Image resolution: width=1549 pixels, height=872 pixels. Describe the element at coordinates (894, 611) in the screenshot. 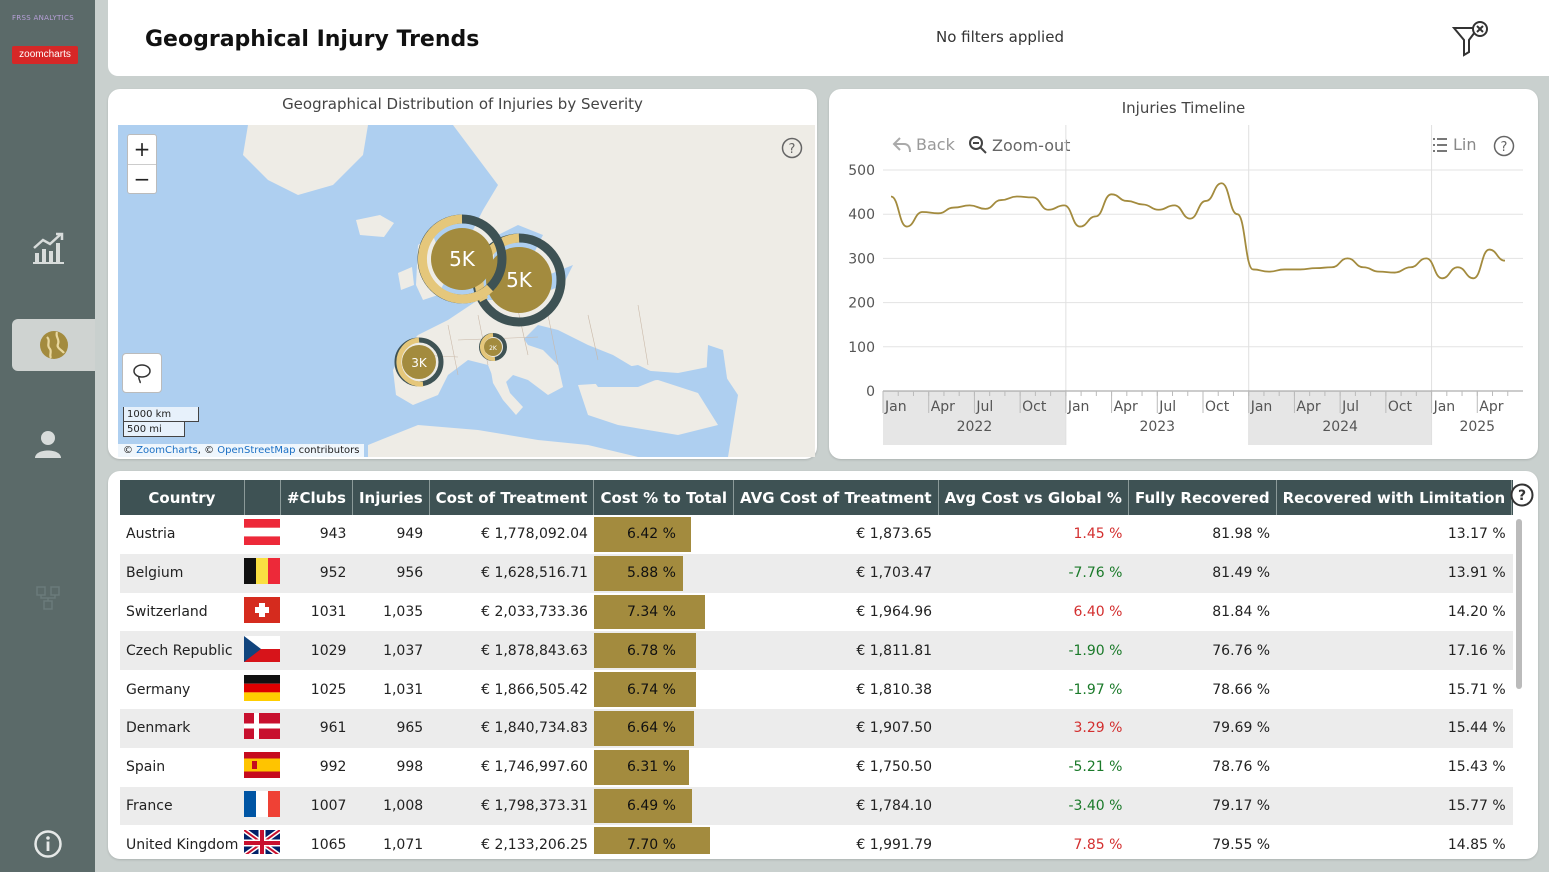

I see `avg-cost-cell: € 1,964.96` at that location.